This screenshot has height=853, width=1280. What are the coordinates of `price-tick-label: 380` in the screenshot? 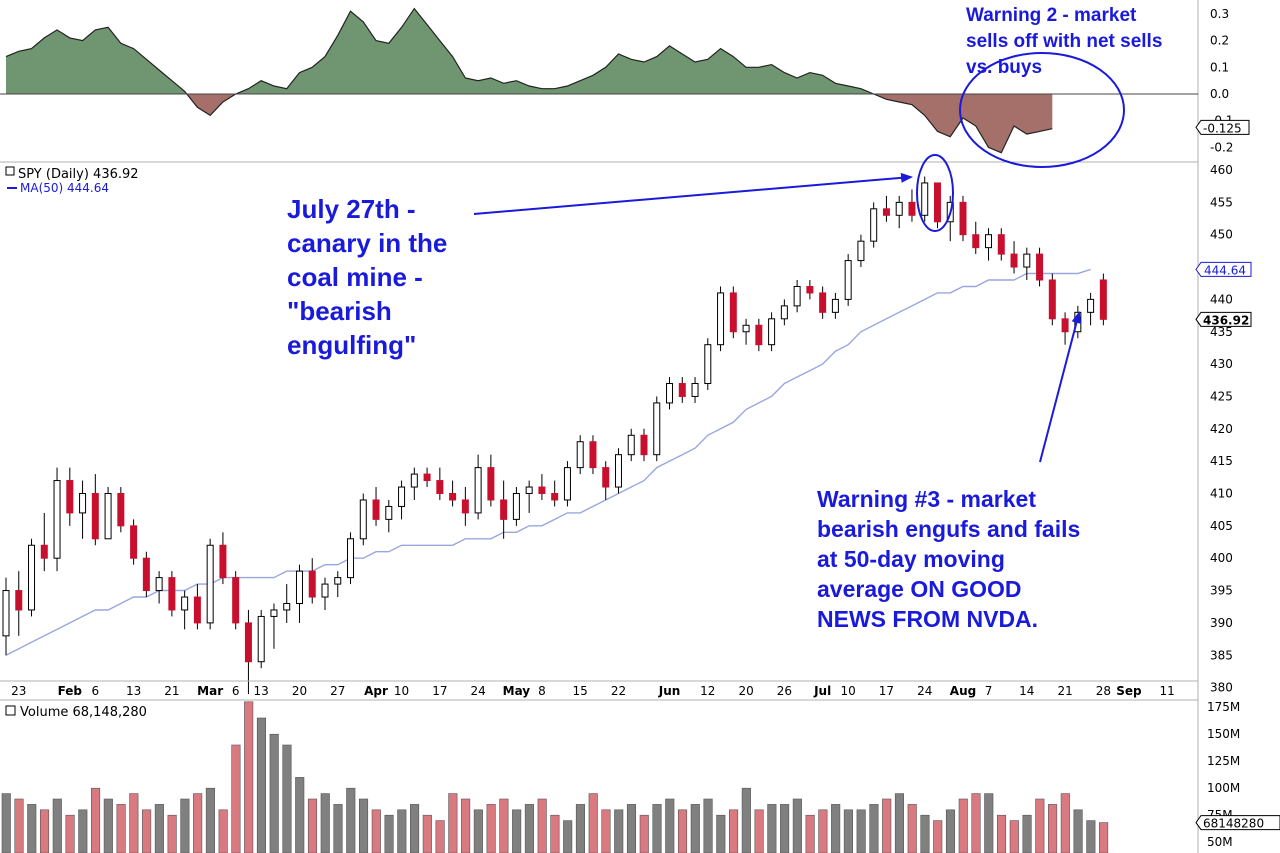 It's located at (1221, 688).